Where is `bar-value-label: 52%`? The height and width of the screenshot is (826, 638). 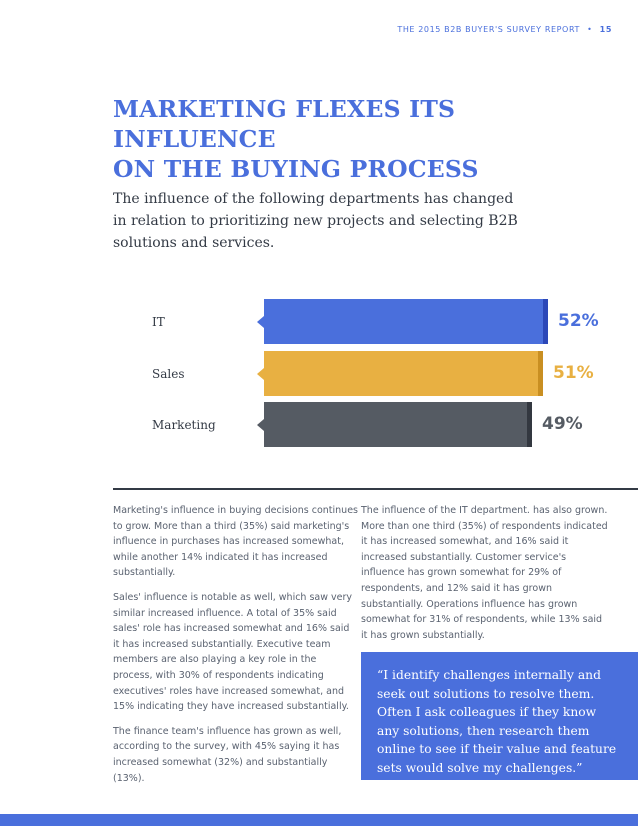 bar-value-label: 52% is located at coordinates (578, 321).